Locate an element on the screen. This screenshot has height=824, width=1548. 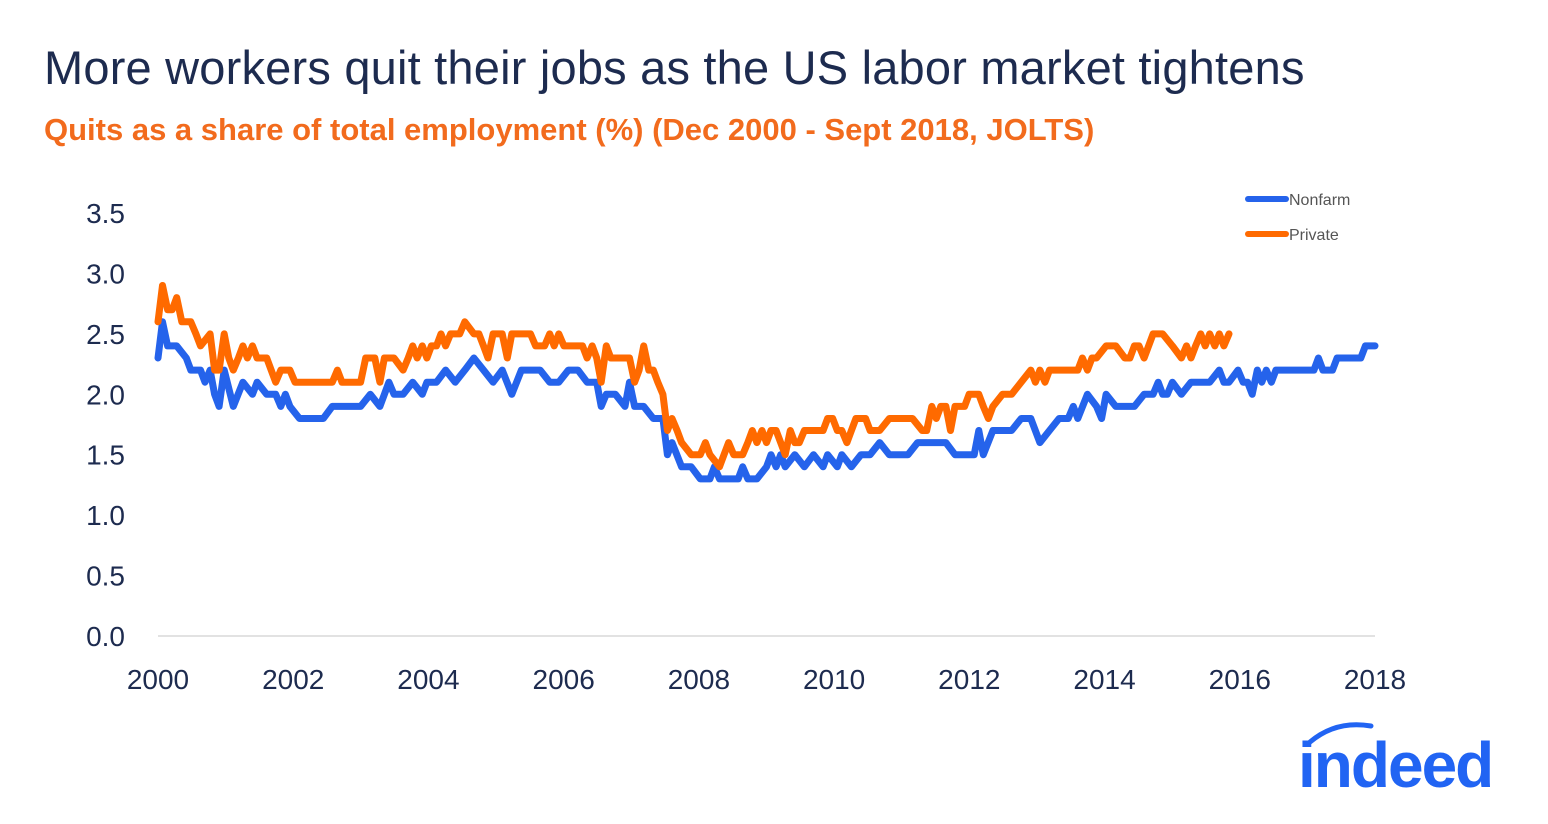
x-tick-label: 2000 is located at coordinates (158, 679).